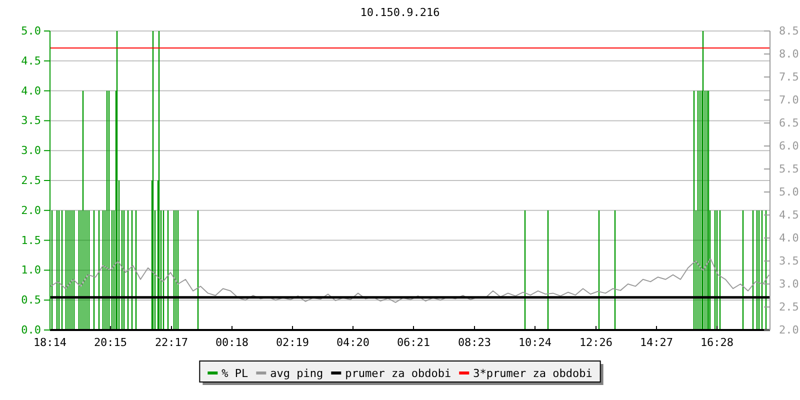 The height and width of the screenshot is (400, 800). I want to click on legend-label: 3*prumer za obdobi, so click(532, 373).